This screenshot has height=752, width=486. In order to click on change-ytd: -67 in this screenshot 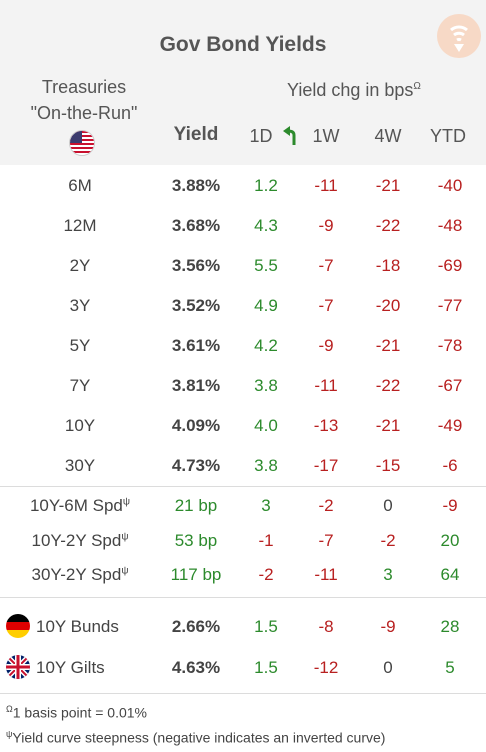, I will do `click(450, 385)`.